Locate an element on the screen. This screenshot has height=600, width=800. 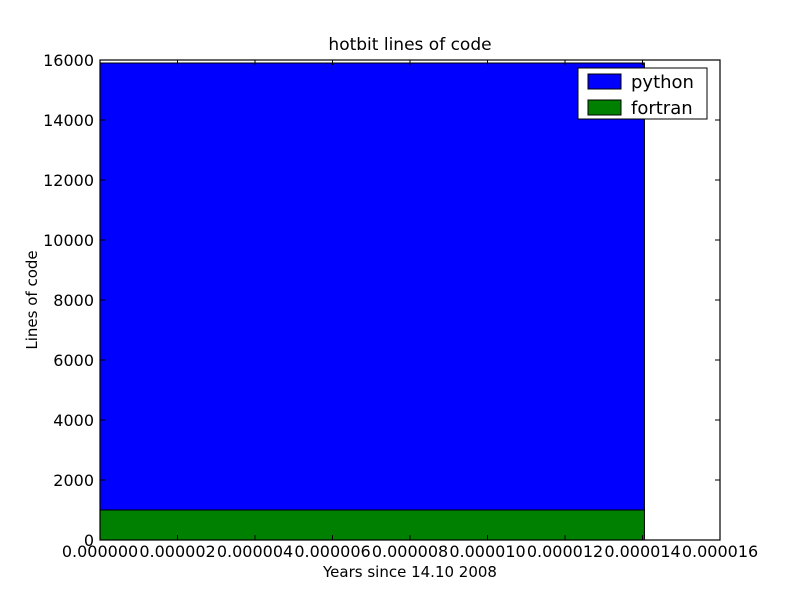
x-tick-label: 0.000012 is located at coordinates (565, 551).